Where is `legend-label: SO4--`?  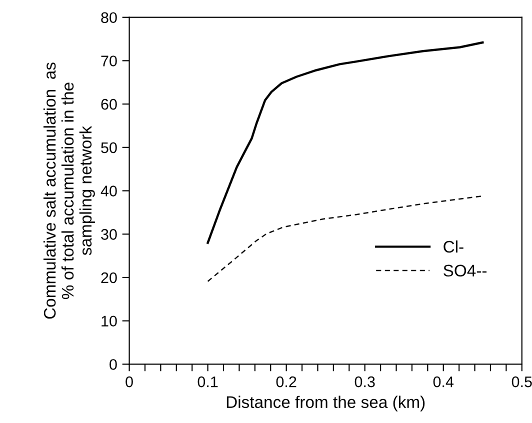
legend-label: SO4-- is located at coordinates (465, 270).